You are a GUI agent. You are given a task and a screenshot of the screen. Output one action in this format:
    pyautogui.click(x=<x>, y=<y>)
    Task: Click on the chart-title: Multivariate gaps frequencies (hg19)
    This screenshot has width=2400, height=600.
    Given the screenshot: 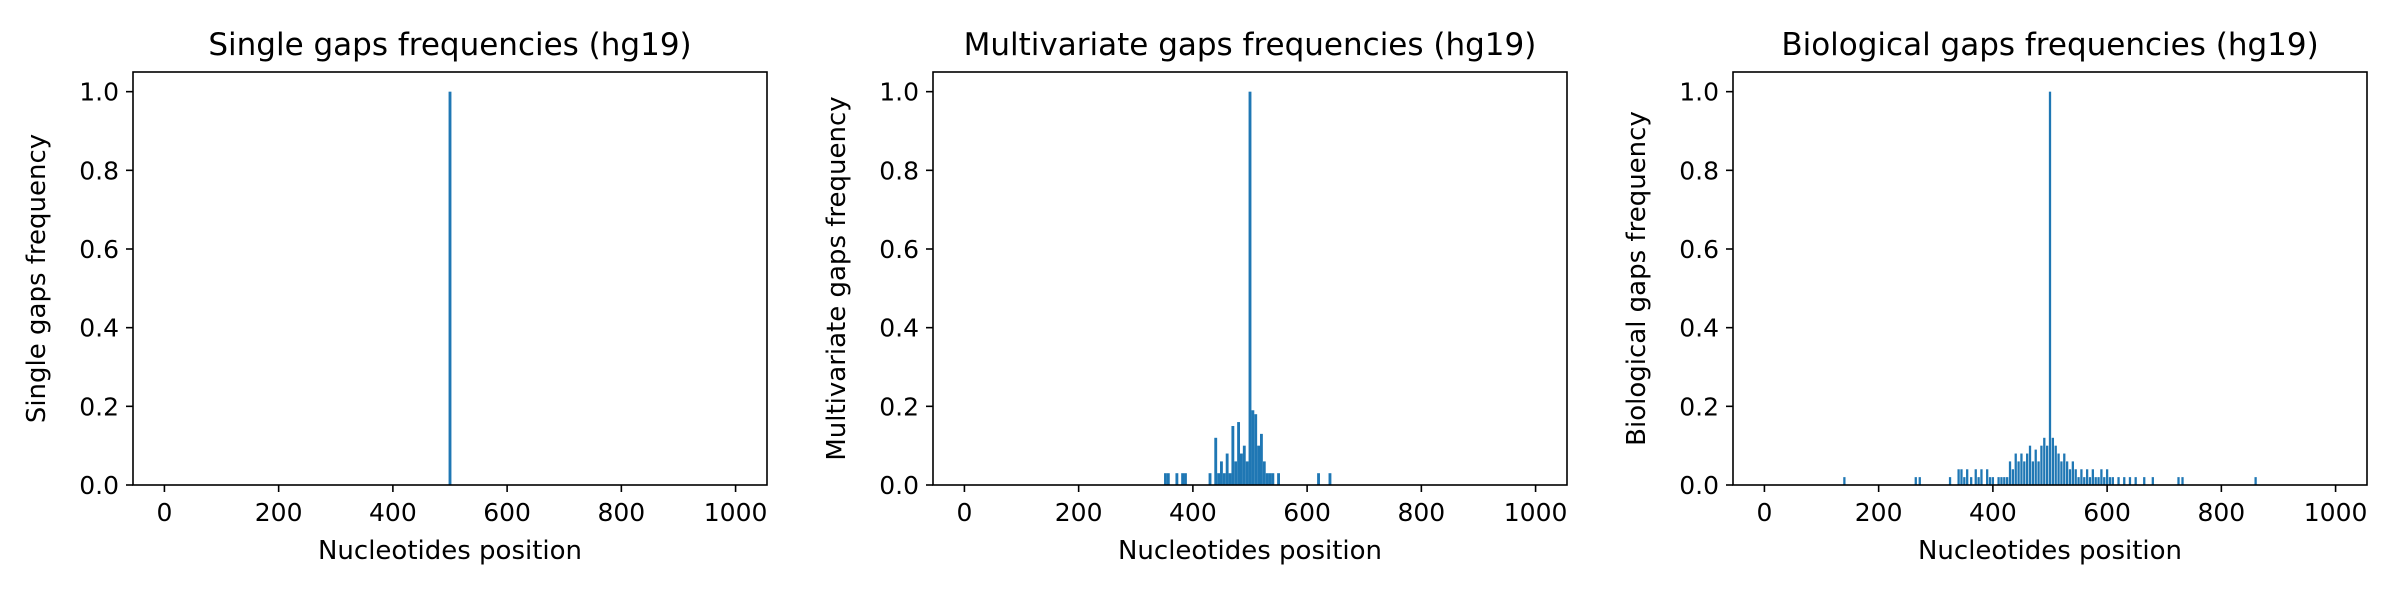 What is the action you would take?
    pyautogui.click(x=1250, y=45)
    